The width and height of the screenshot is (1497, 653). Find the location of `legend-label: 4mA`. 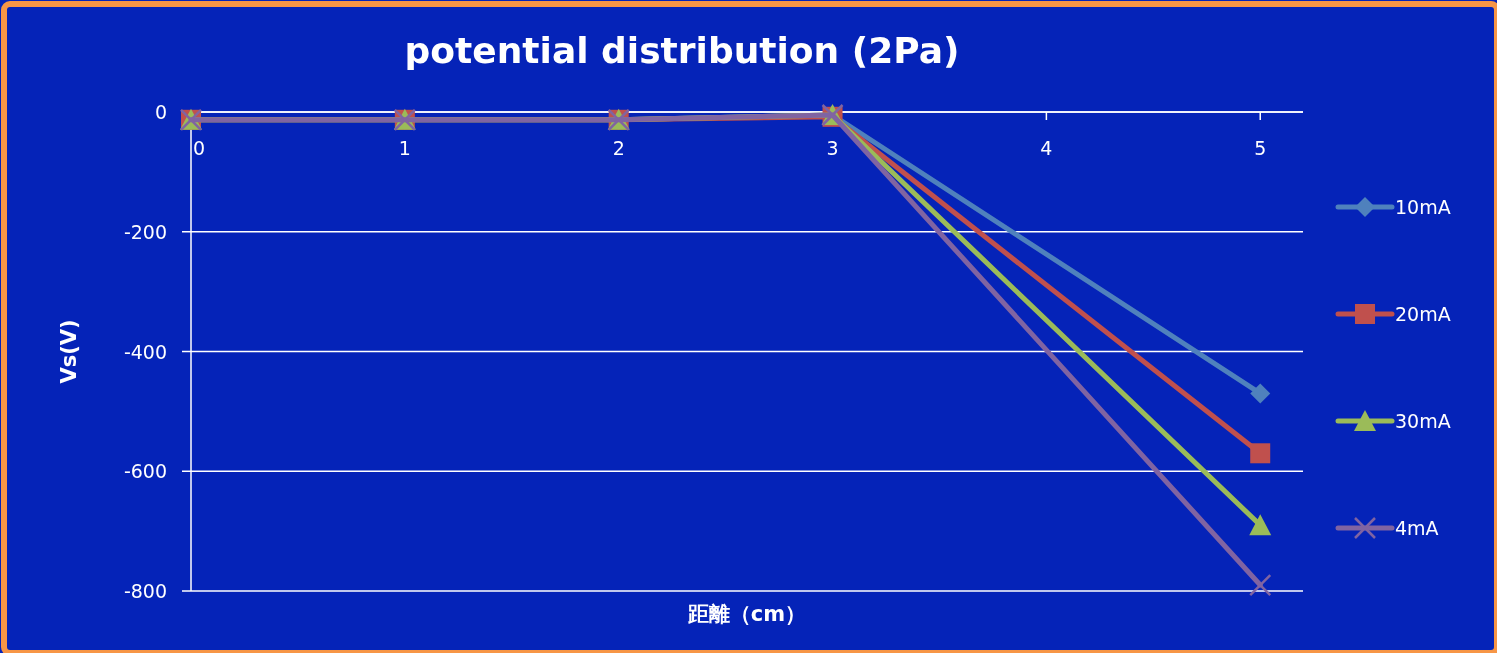

legend-label: 4mA is located at coordinates (1417, 528).